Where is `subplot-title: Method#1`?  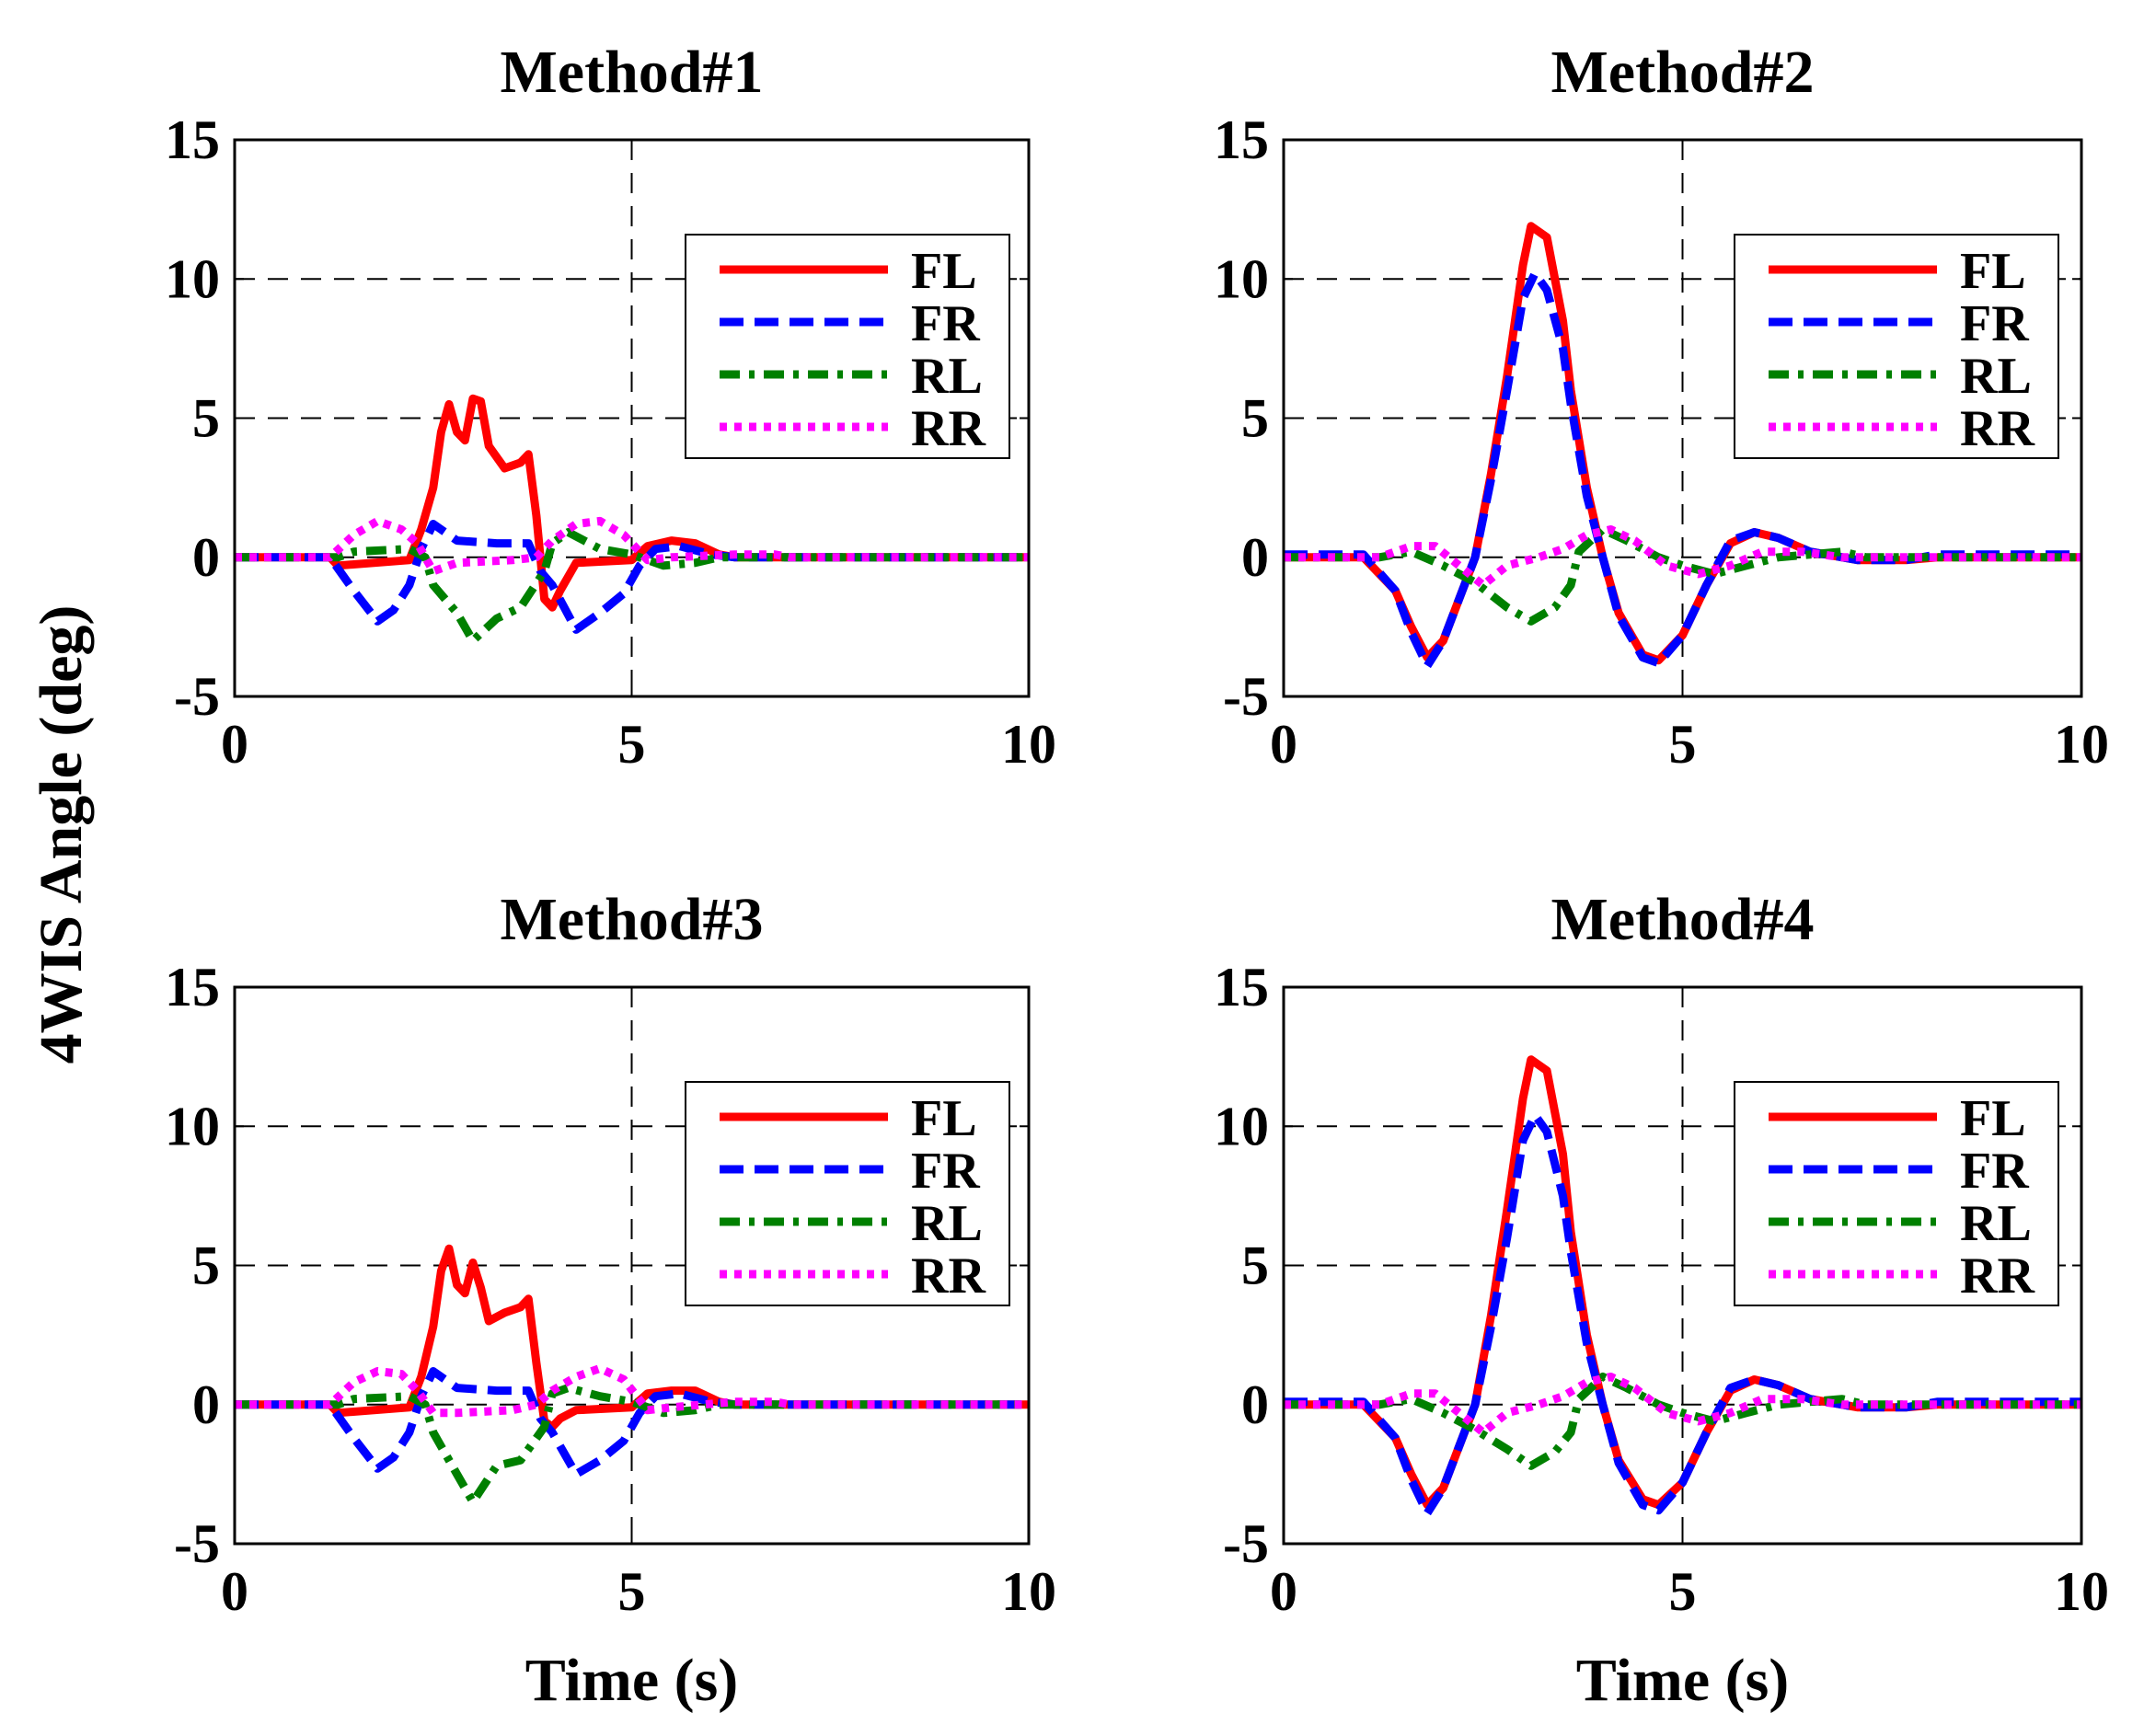
subplot-title: Method#1 is located at coordinates (632, 73).